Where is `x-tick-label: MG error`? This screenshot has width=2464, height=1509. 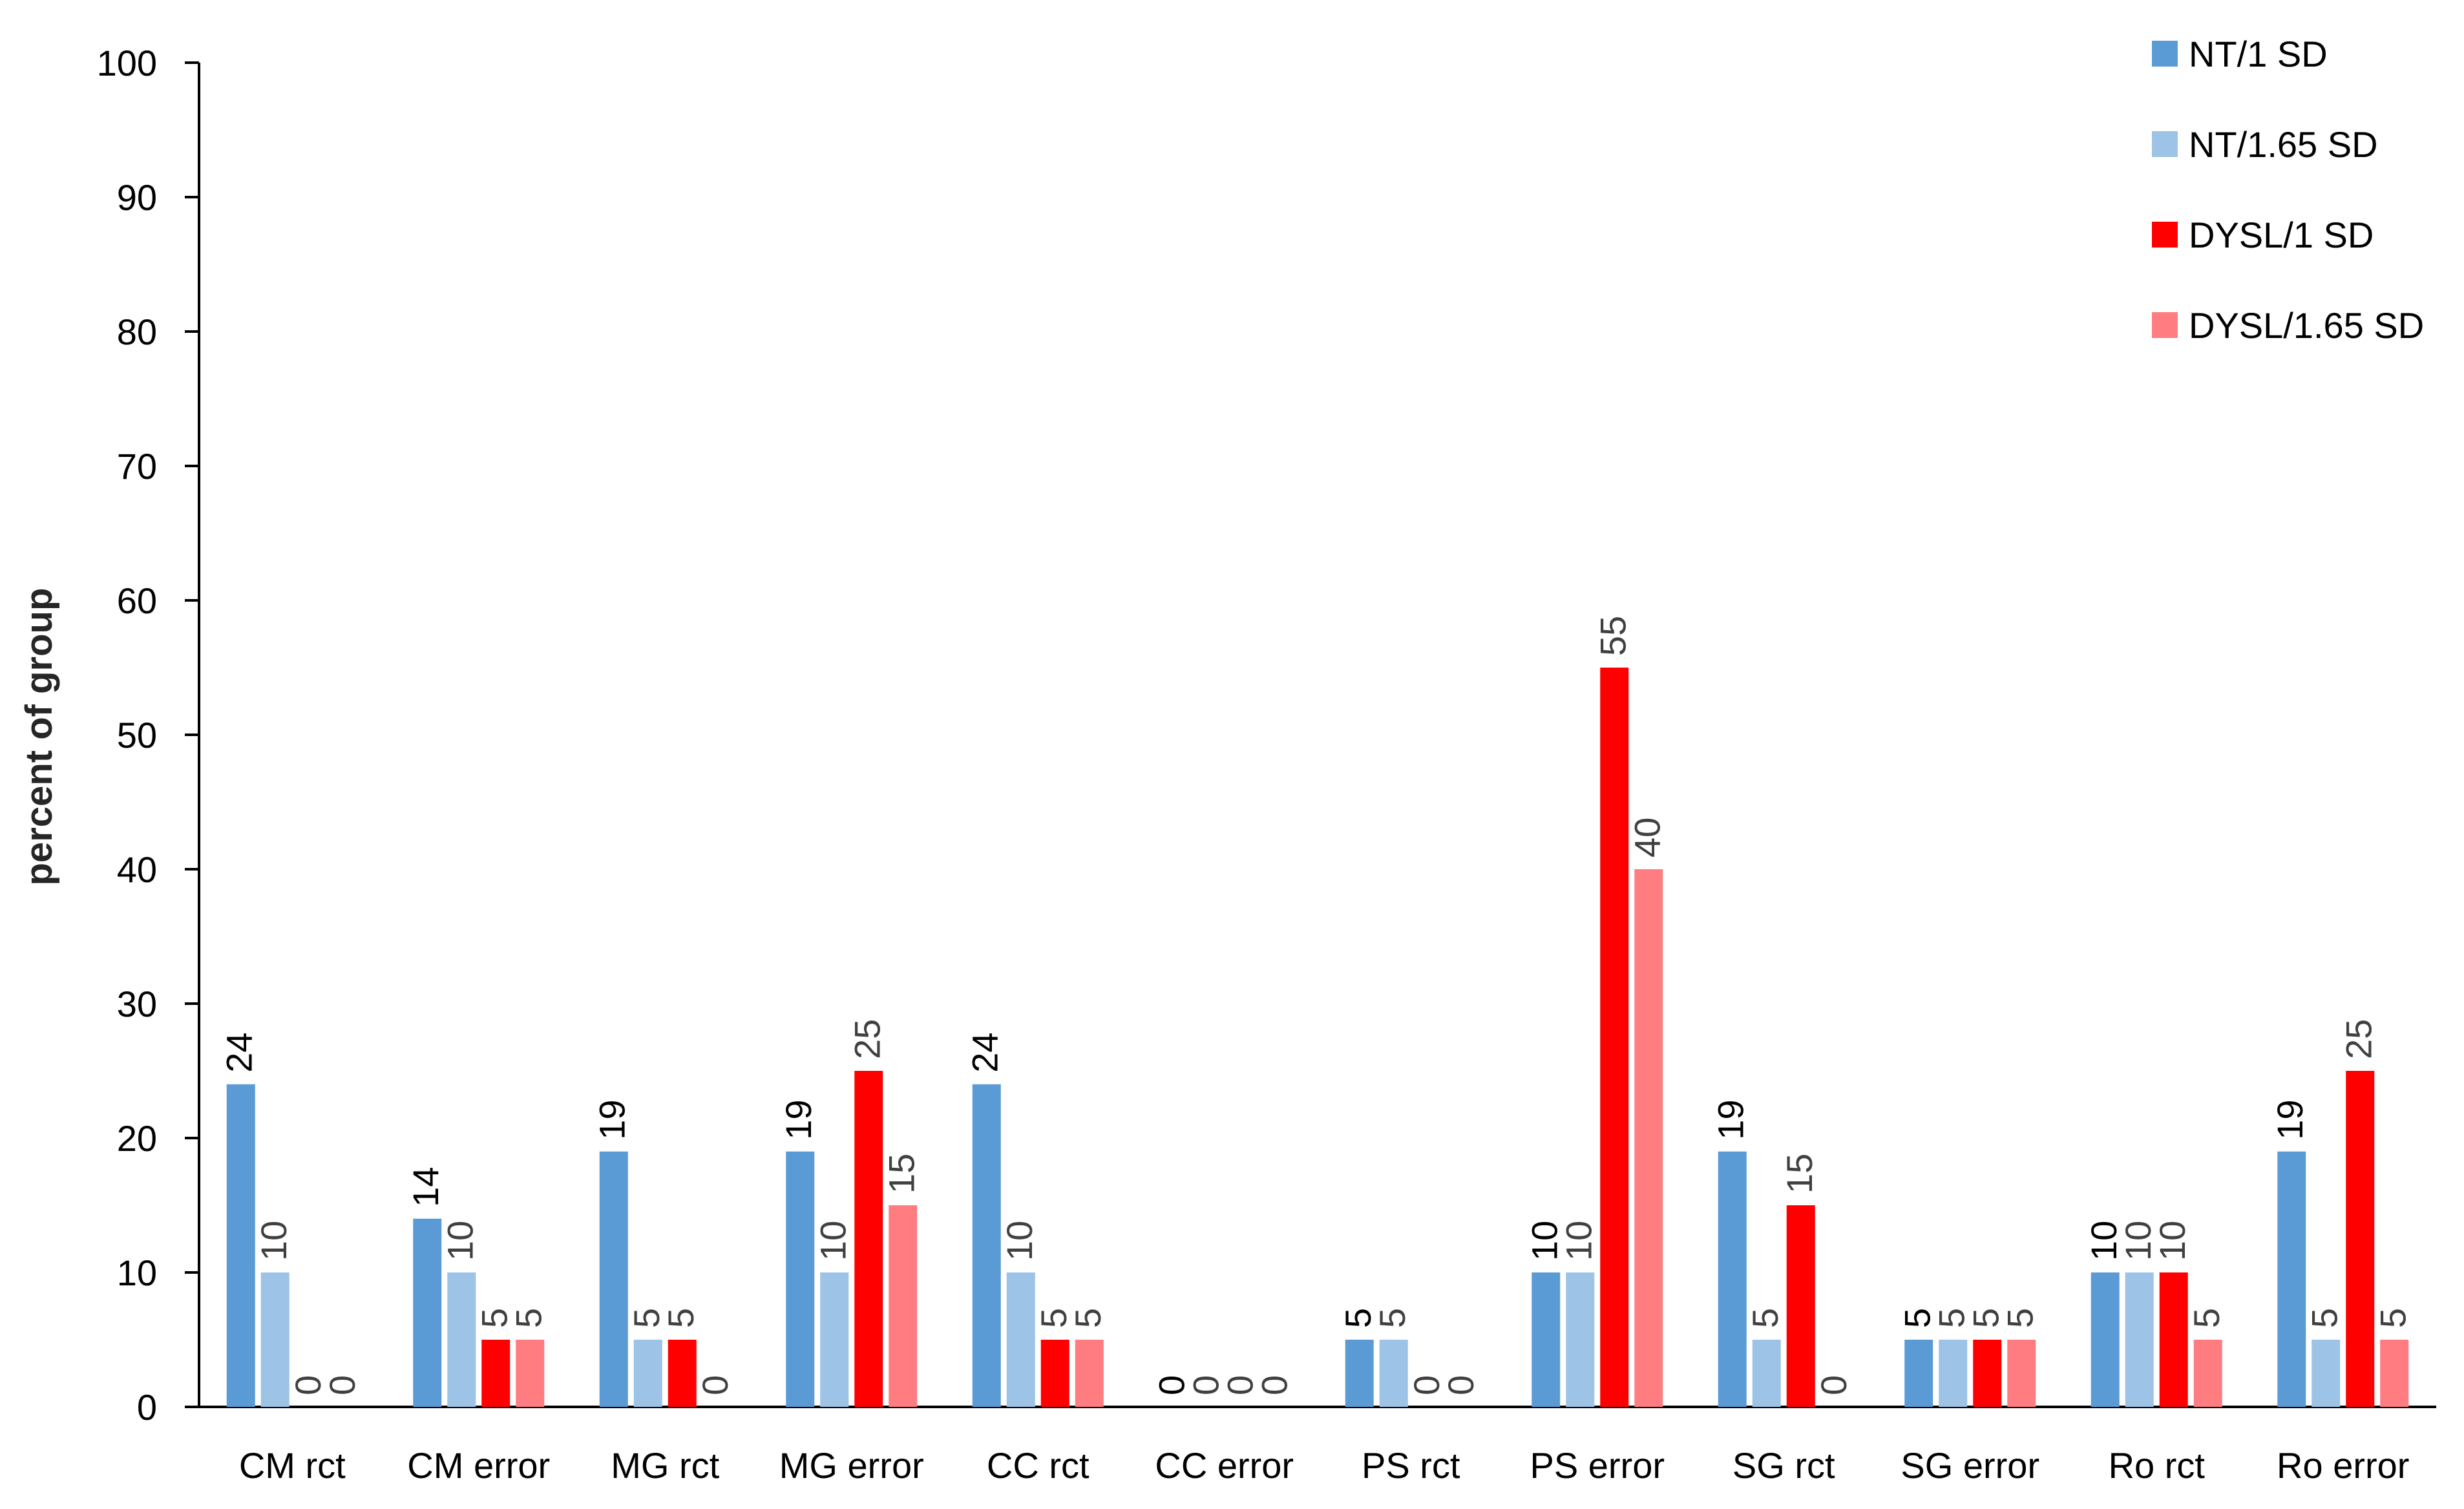 x-tick-label: MG error is located at coordinates (851, 1465).